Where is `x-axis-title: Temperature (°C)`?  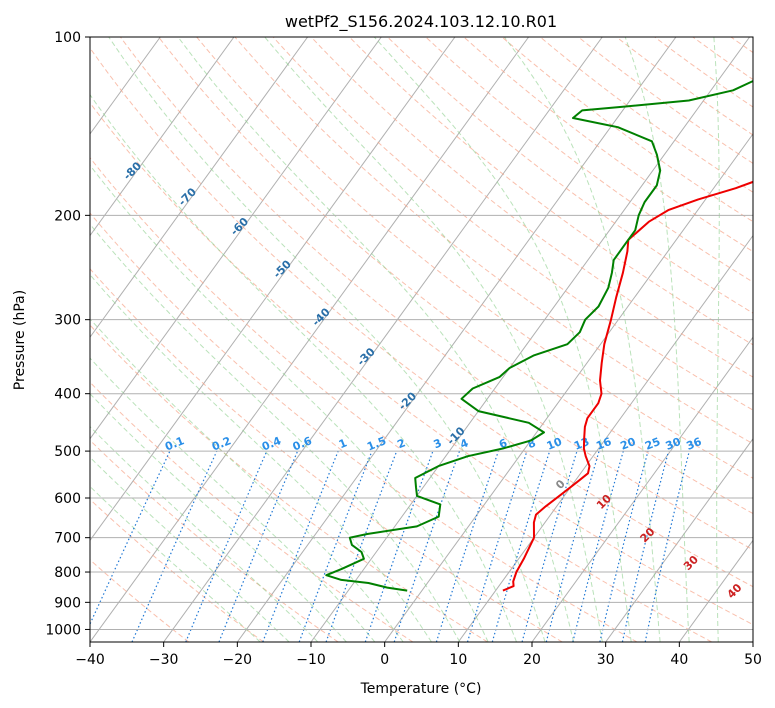 x-axis-title: Temperature (°C) is located at coordinates (421, 689).